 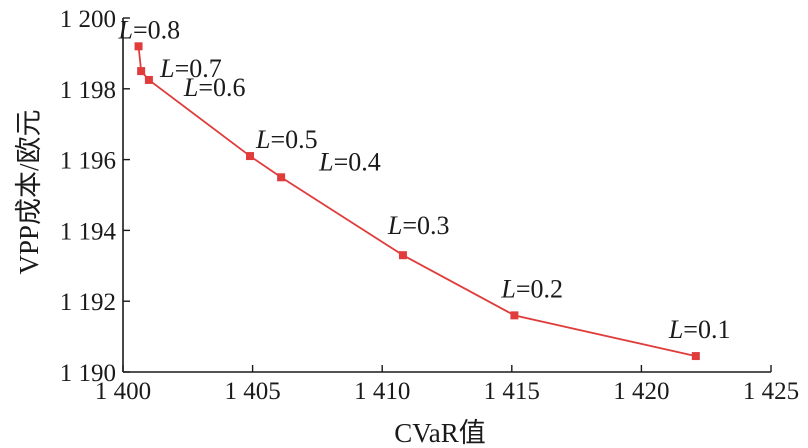 I want to click on label-value: =0.2, so click(x=539, y=288).